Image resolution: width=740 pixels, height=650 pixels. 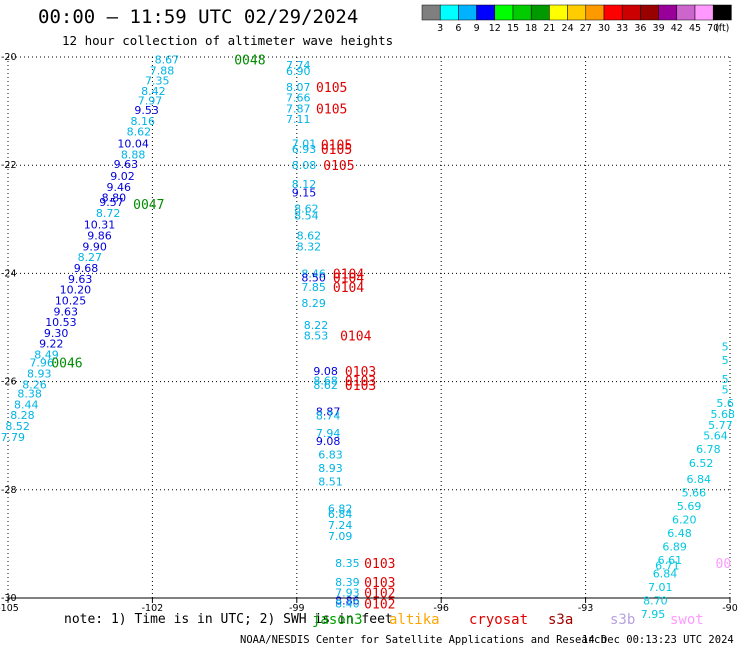 I want to click on wave-height-label: 7.09, so click(x=340, y=536).